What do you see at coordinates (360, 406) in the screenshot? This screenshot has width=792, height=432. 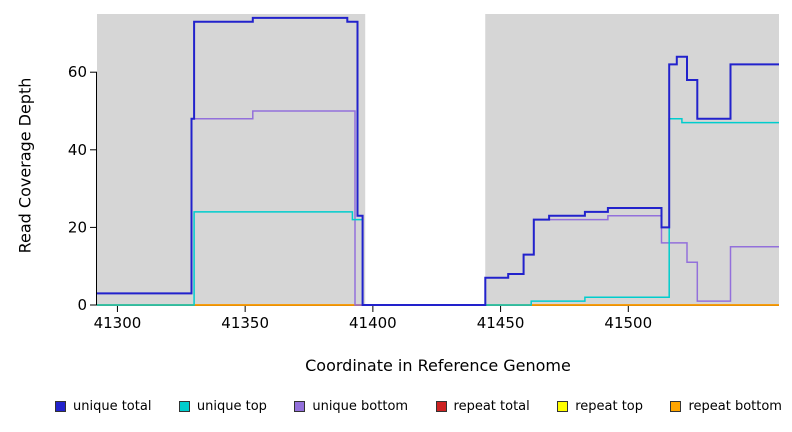 I see `legend-label-unique-bottom: unique bottom` at bounding box center [360, 406].